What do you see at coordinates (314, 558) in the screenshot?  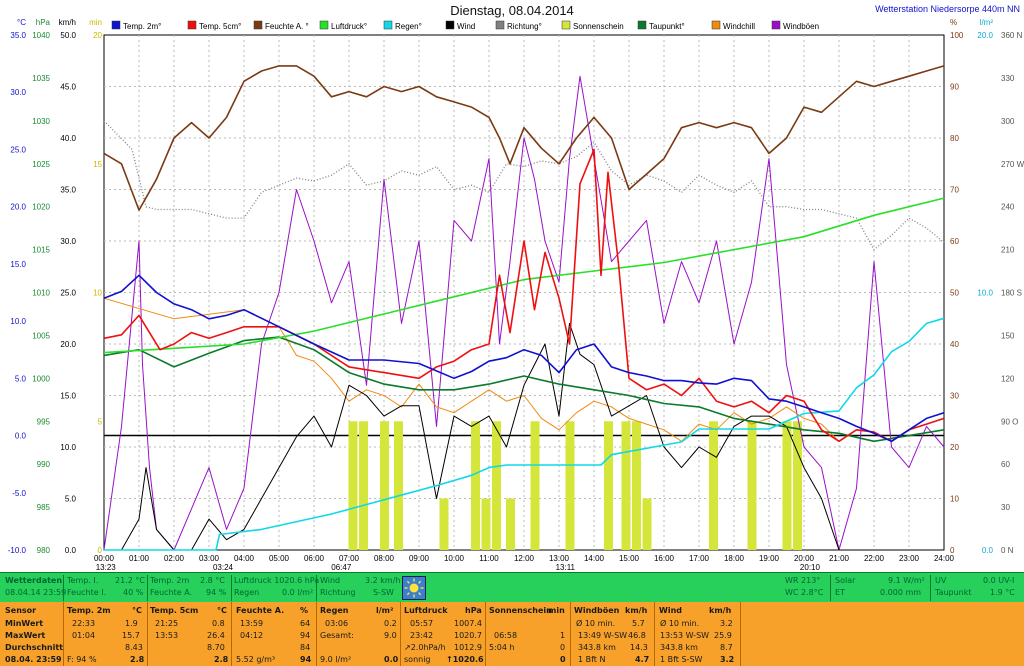 I see `x-tick-label: 06:00` at bounding box center [314, 558].